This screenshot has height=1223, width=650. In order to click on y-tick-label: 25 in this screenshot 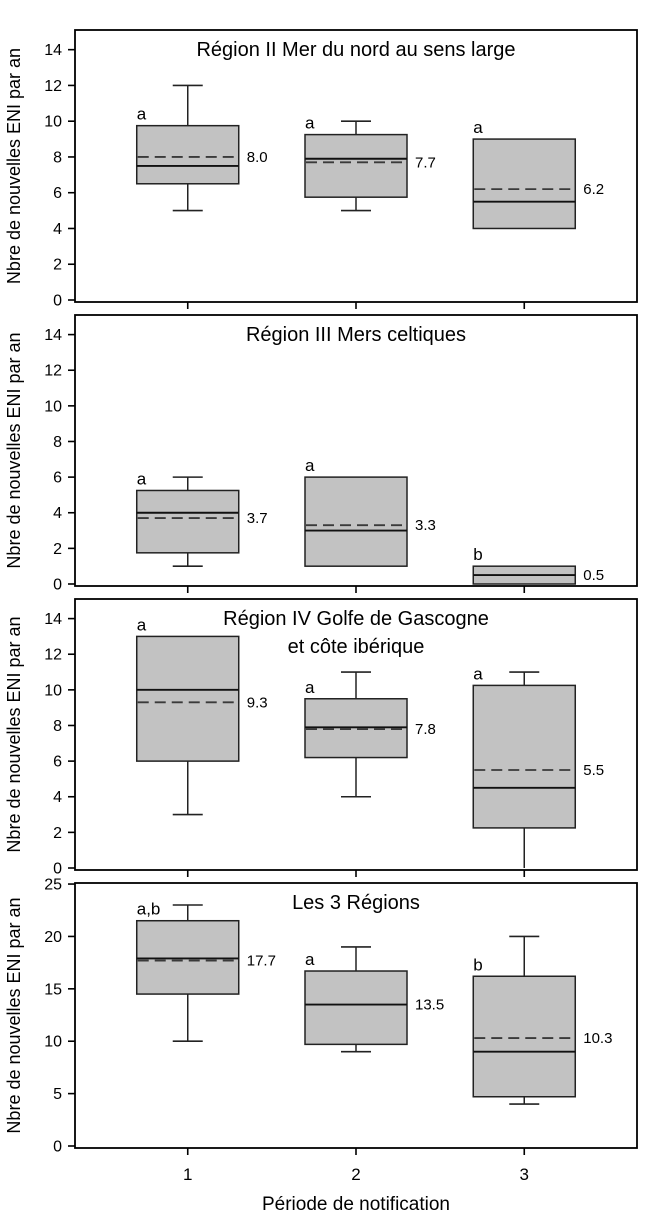, I will do `click(53, 885)`.